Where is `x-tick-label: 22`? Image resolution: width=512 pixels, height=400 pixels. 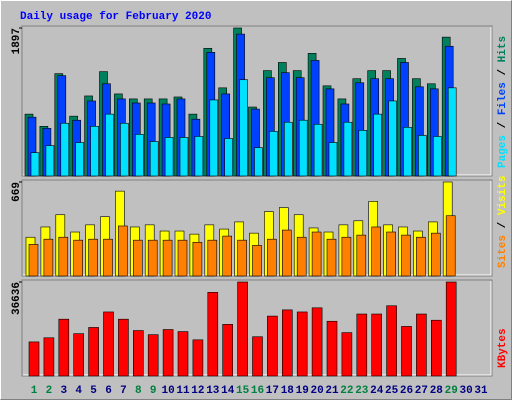 x-tick-label: 22 is located at coordinates (346, 391).